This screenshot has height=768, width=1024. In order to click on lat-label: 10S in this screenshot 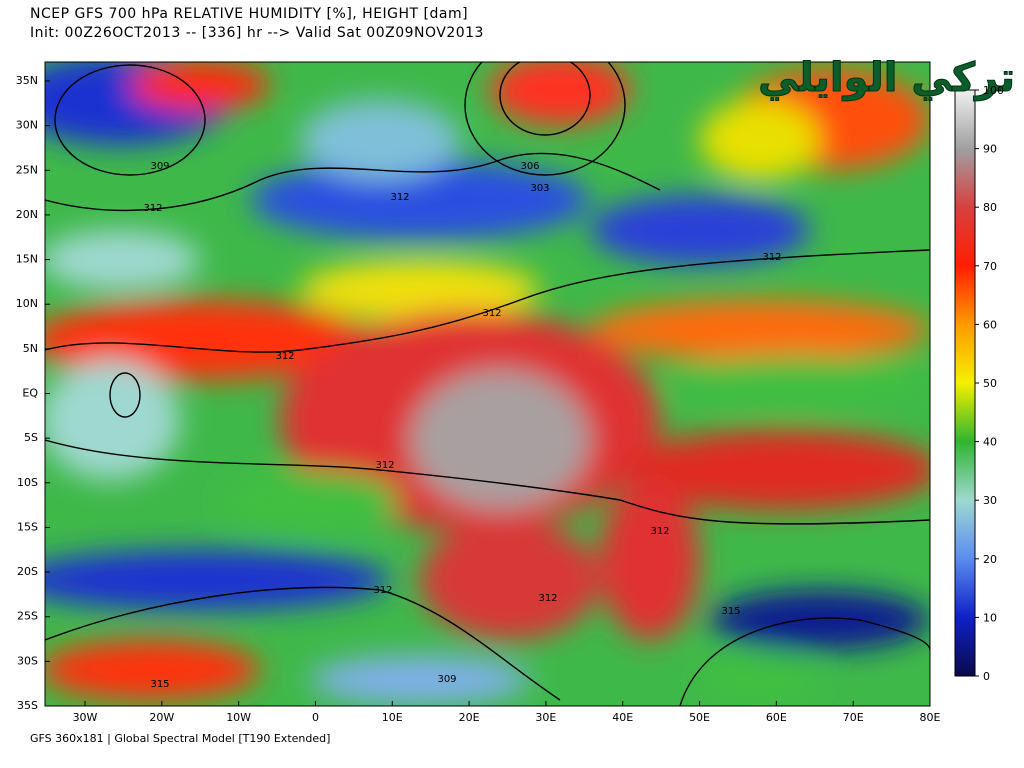, I will do `click(27, 482)`.